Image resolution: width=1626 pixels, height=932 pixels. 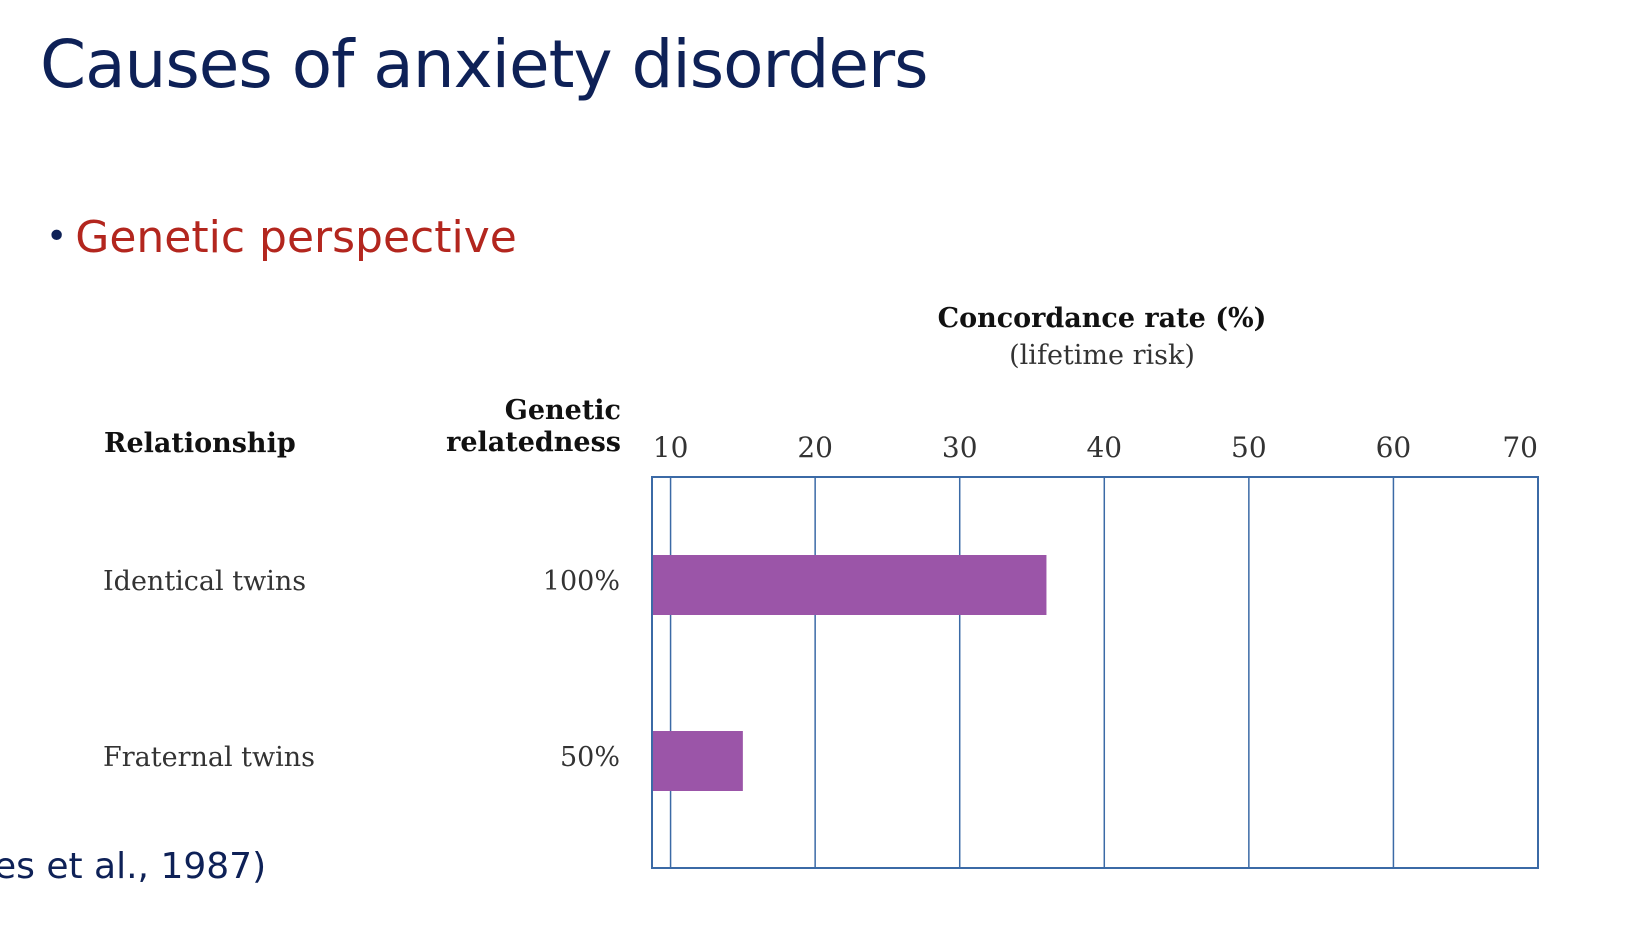 I want to click on x-tick-labels: 10 20 30 40 50 60 70, so click(x=1095, y=447).